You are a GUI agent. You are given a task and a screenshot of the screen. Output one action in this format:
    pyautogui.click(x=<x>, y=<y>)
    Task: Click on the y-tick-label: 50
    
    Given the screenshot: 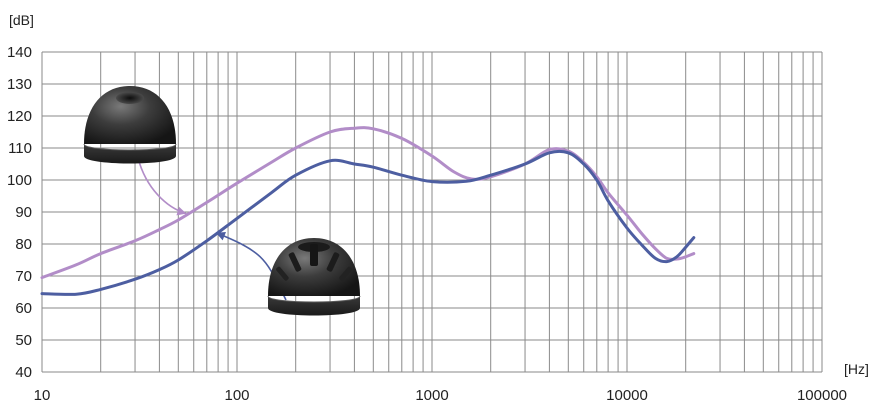 What is the action you would take?
    pyautogui.click(x=23, y=340)
    